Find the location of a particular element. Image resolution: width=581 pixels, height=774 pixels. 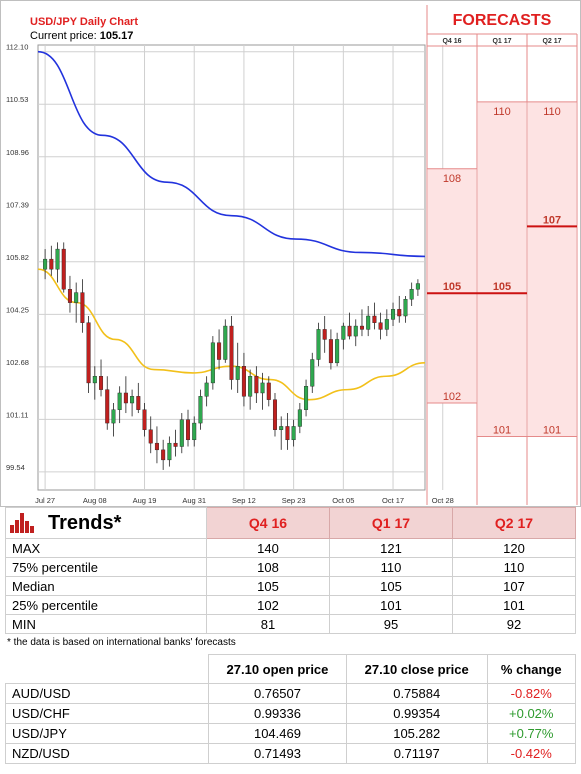

fx-close: 0.71197 is located at coordinates (416, 753).